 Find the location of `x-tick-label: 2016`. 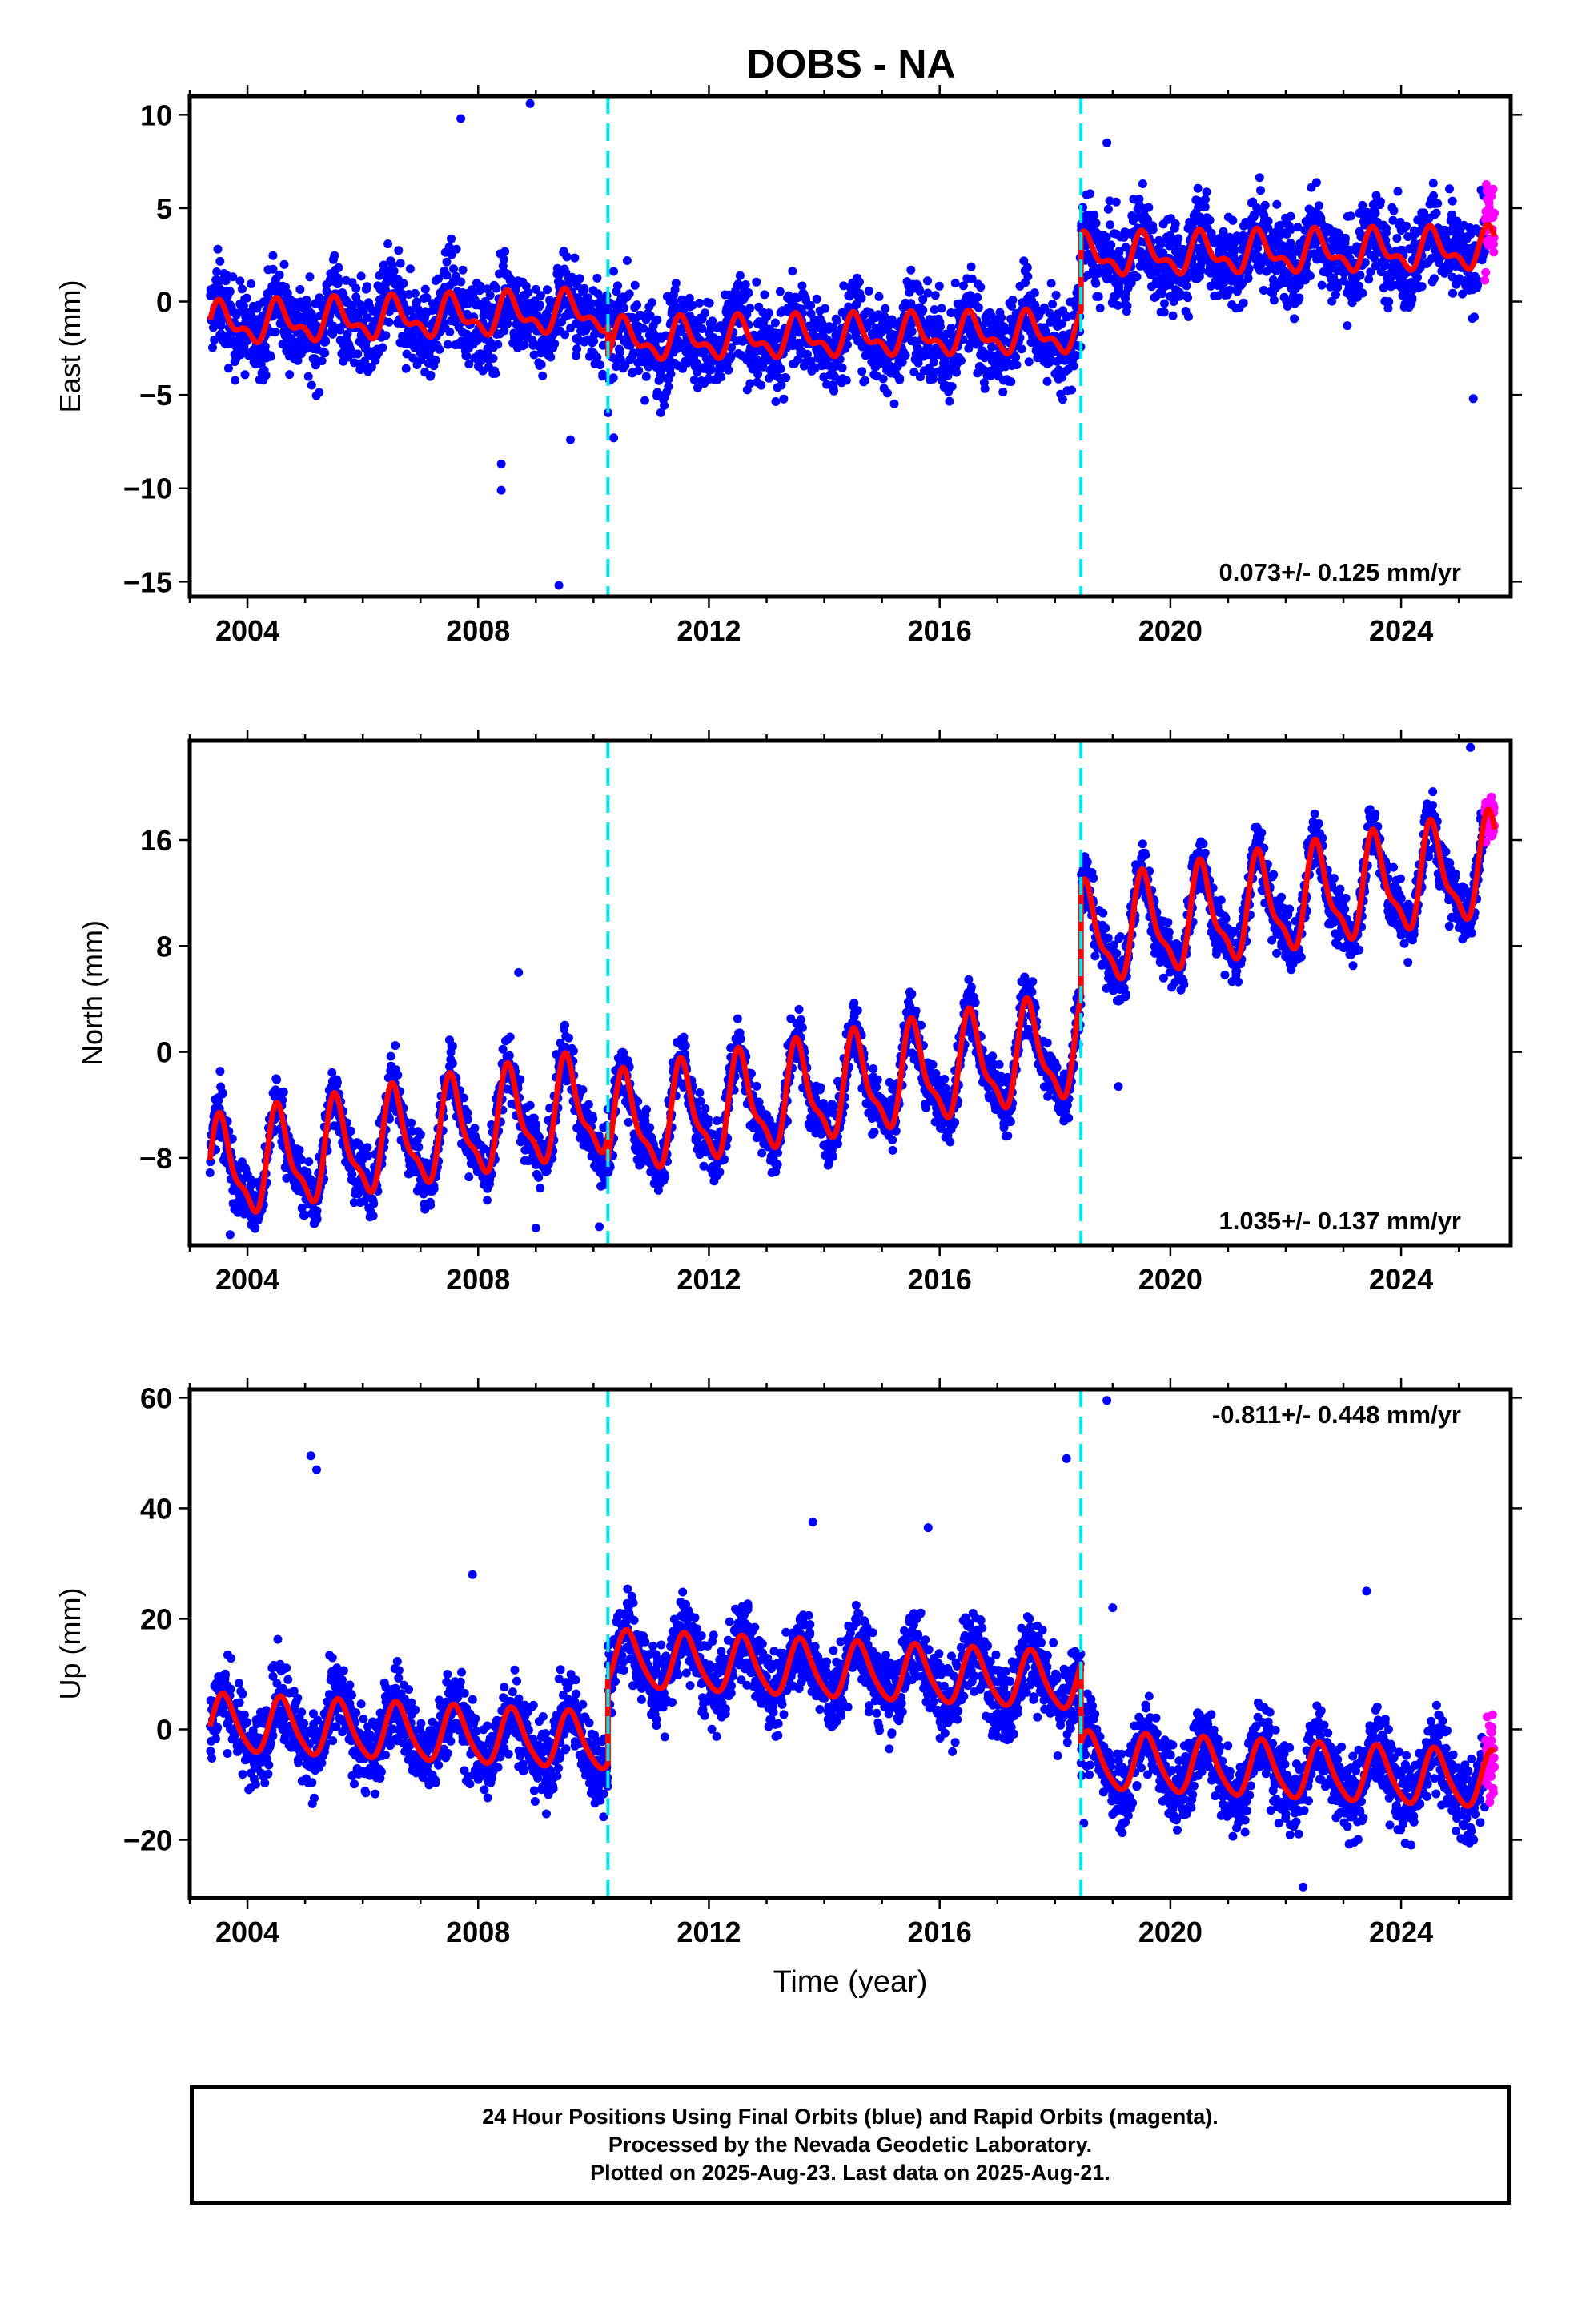

x-tick-label: 2016 is located at coordinates (940, 630).